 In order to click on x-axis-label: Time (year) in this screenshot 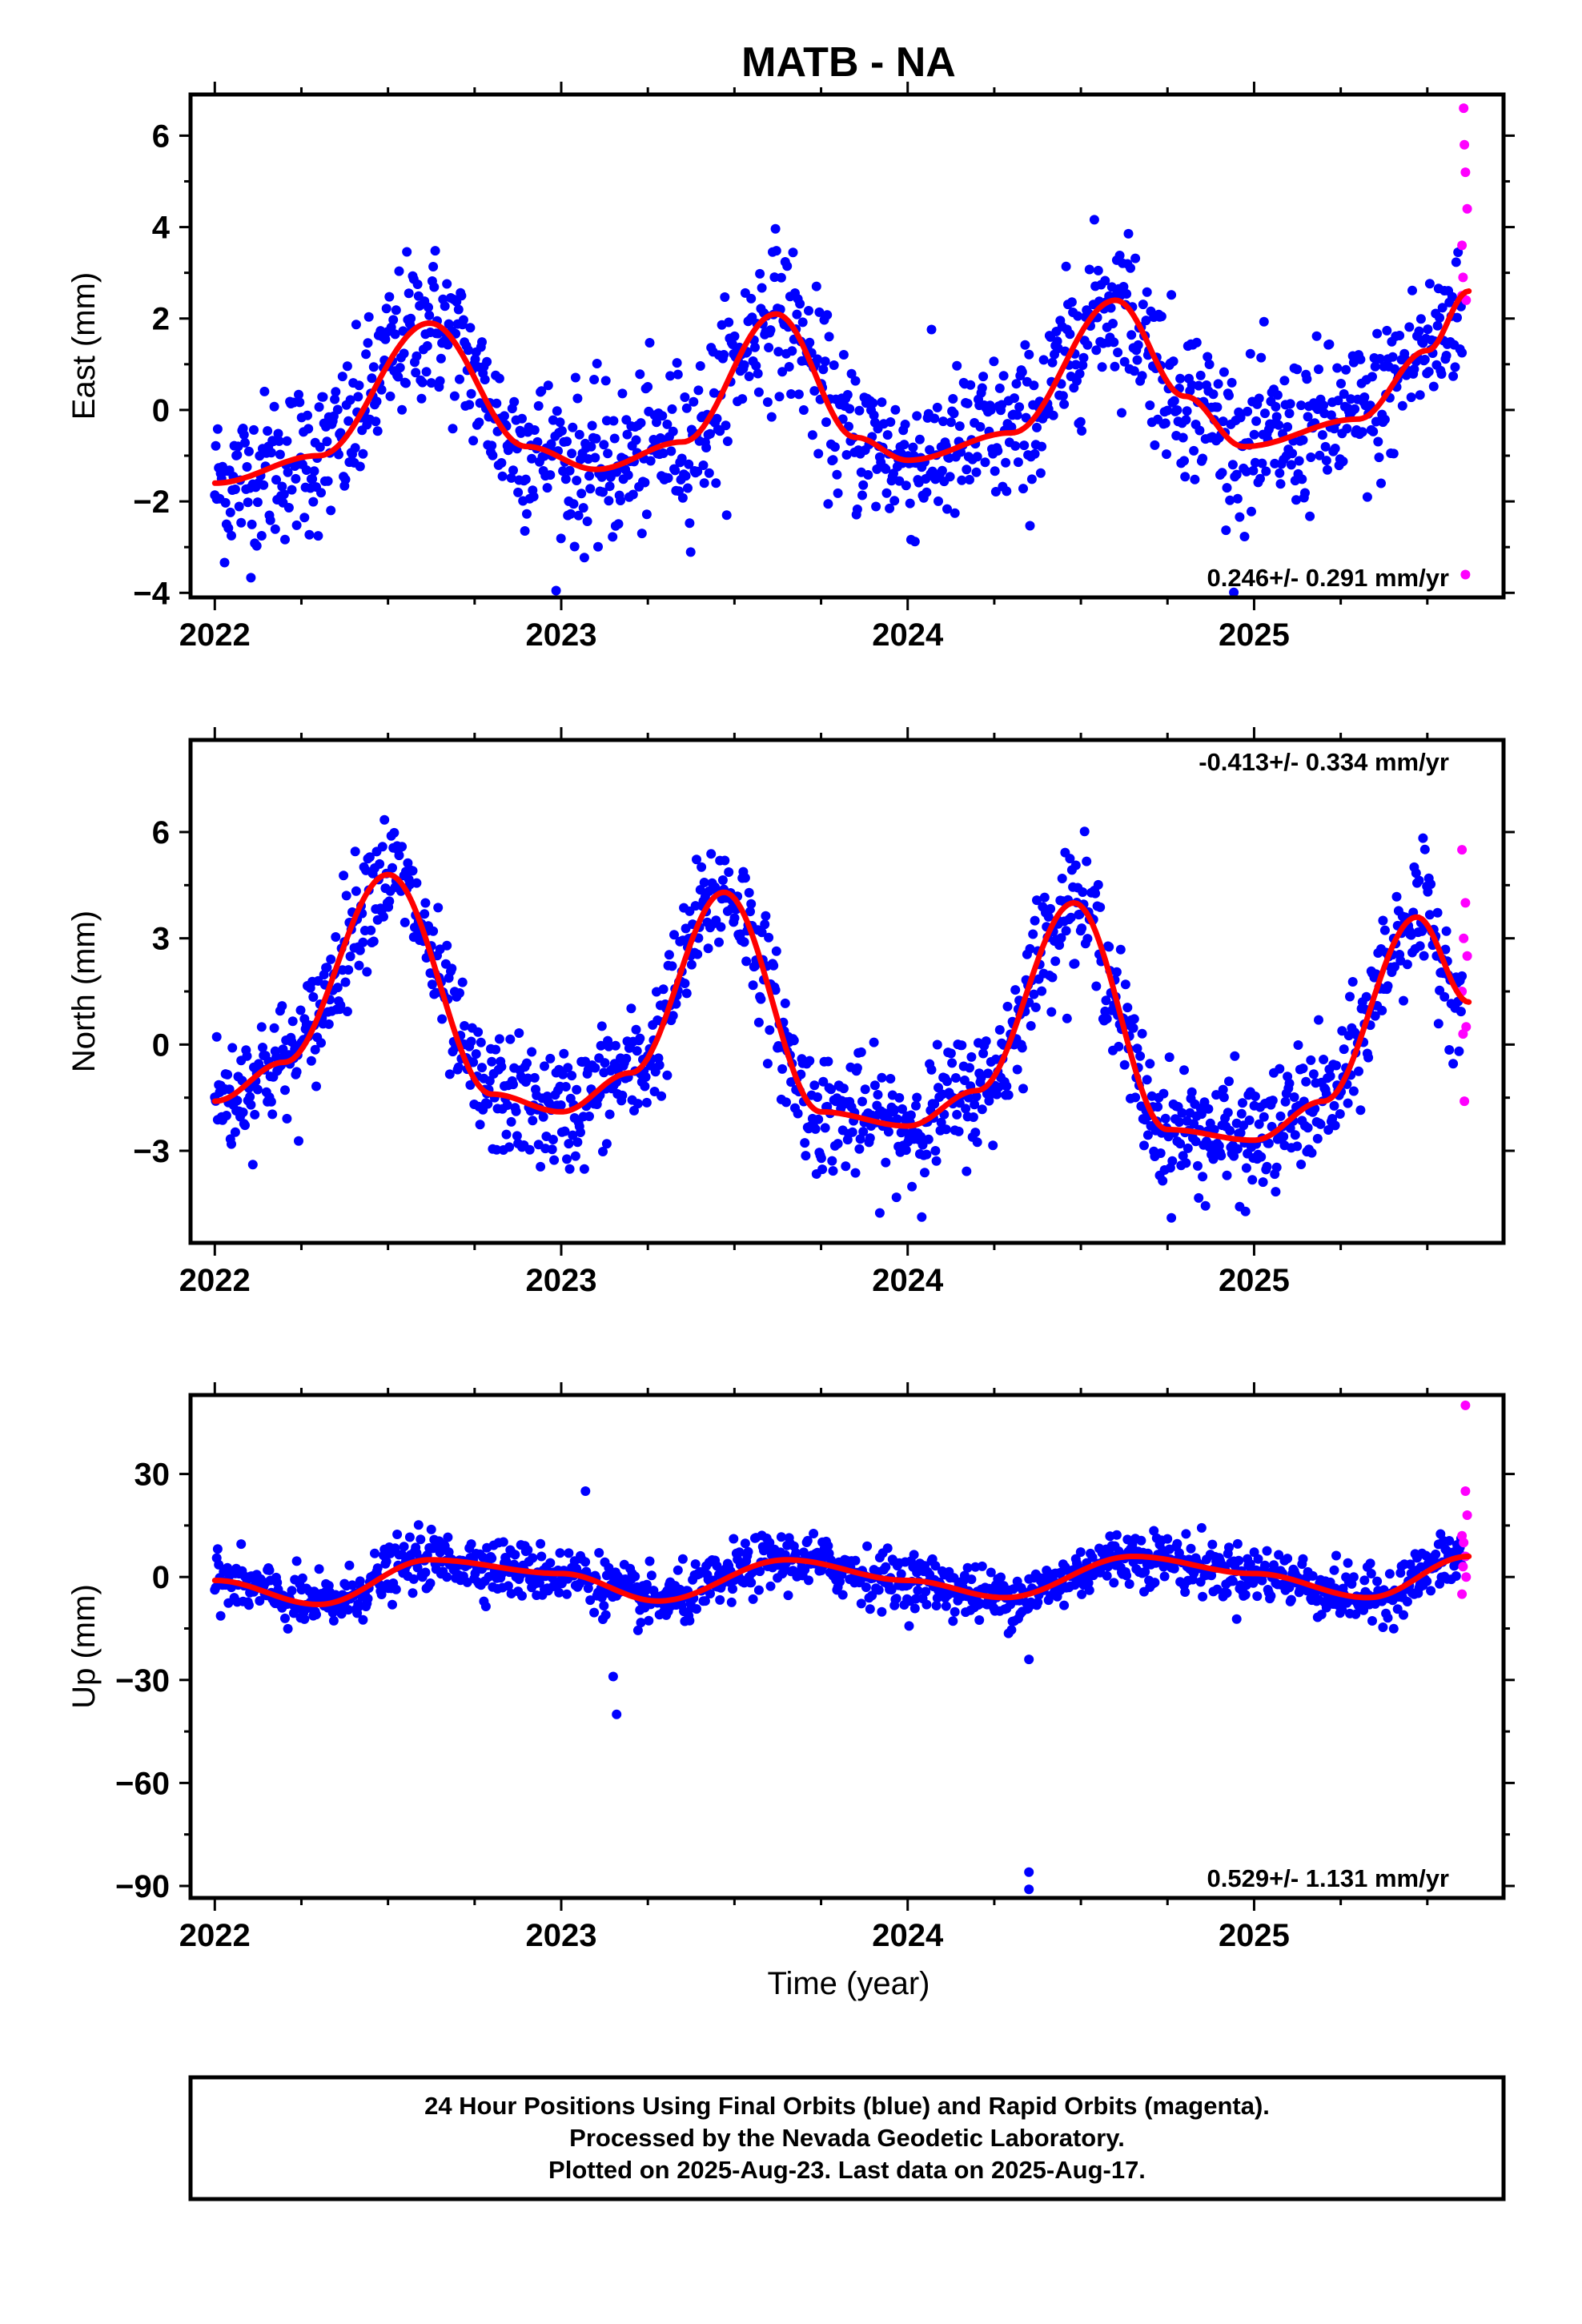, I will do `click(849, 1983)`.